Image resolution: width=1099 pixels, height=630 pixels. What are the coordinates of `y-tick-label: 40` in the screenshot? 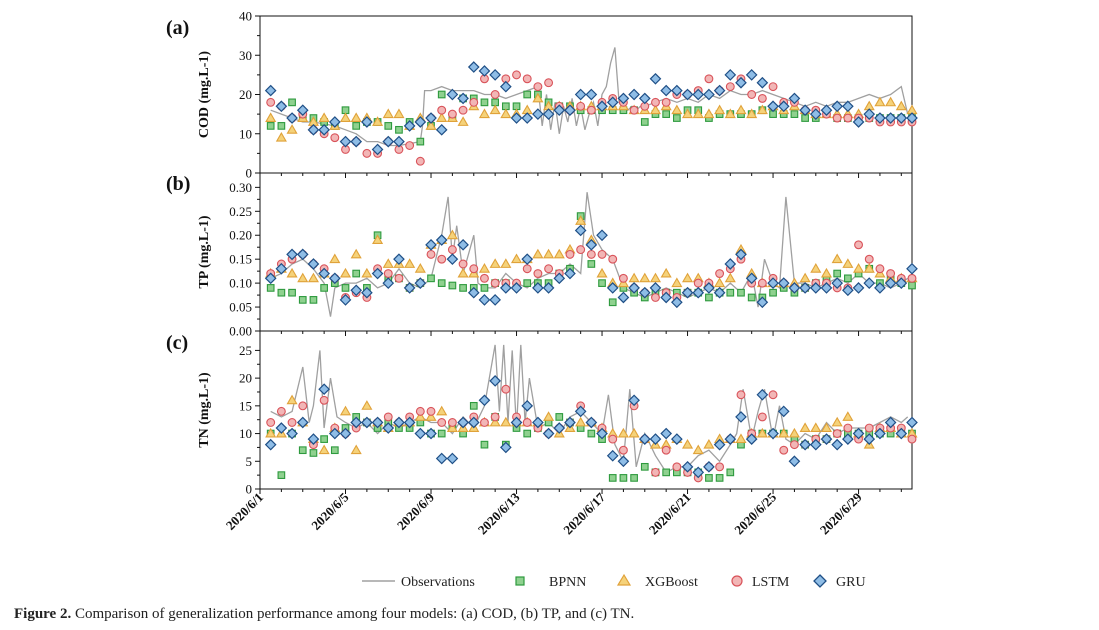 It's located at (245, 16).